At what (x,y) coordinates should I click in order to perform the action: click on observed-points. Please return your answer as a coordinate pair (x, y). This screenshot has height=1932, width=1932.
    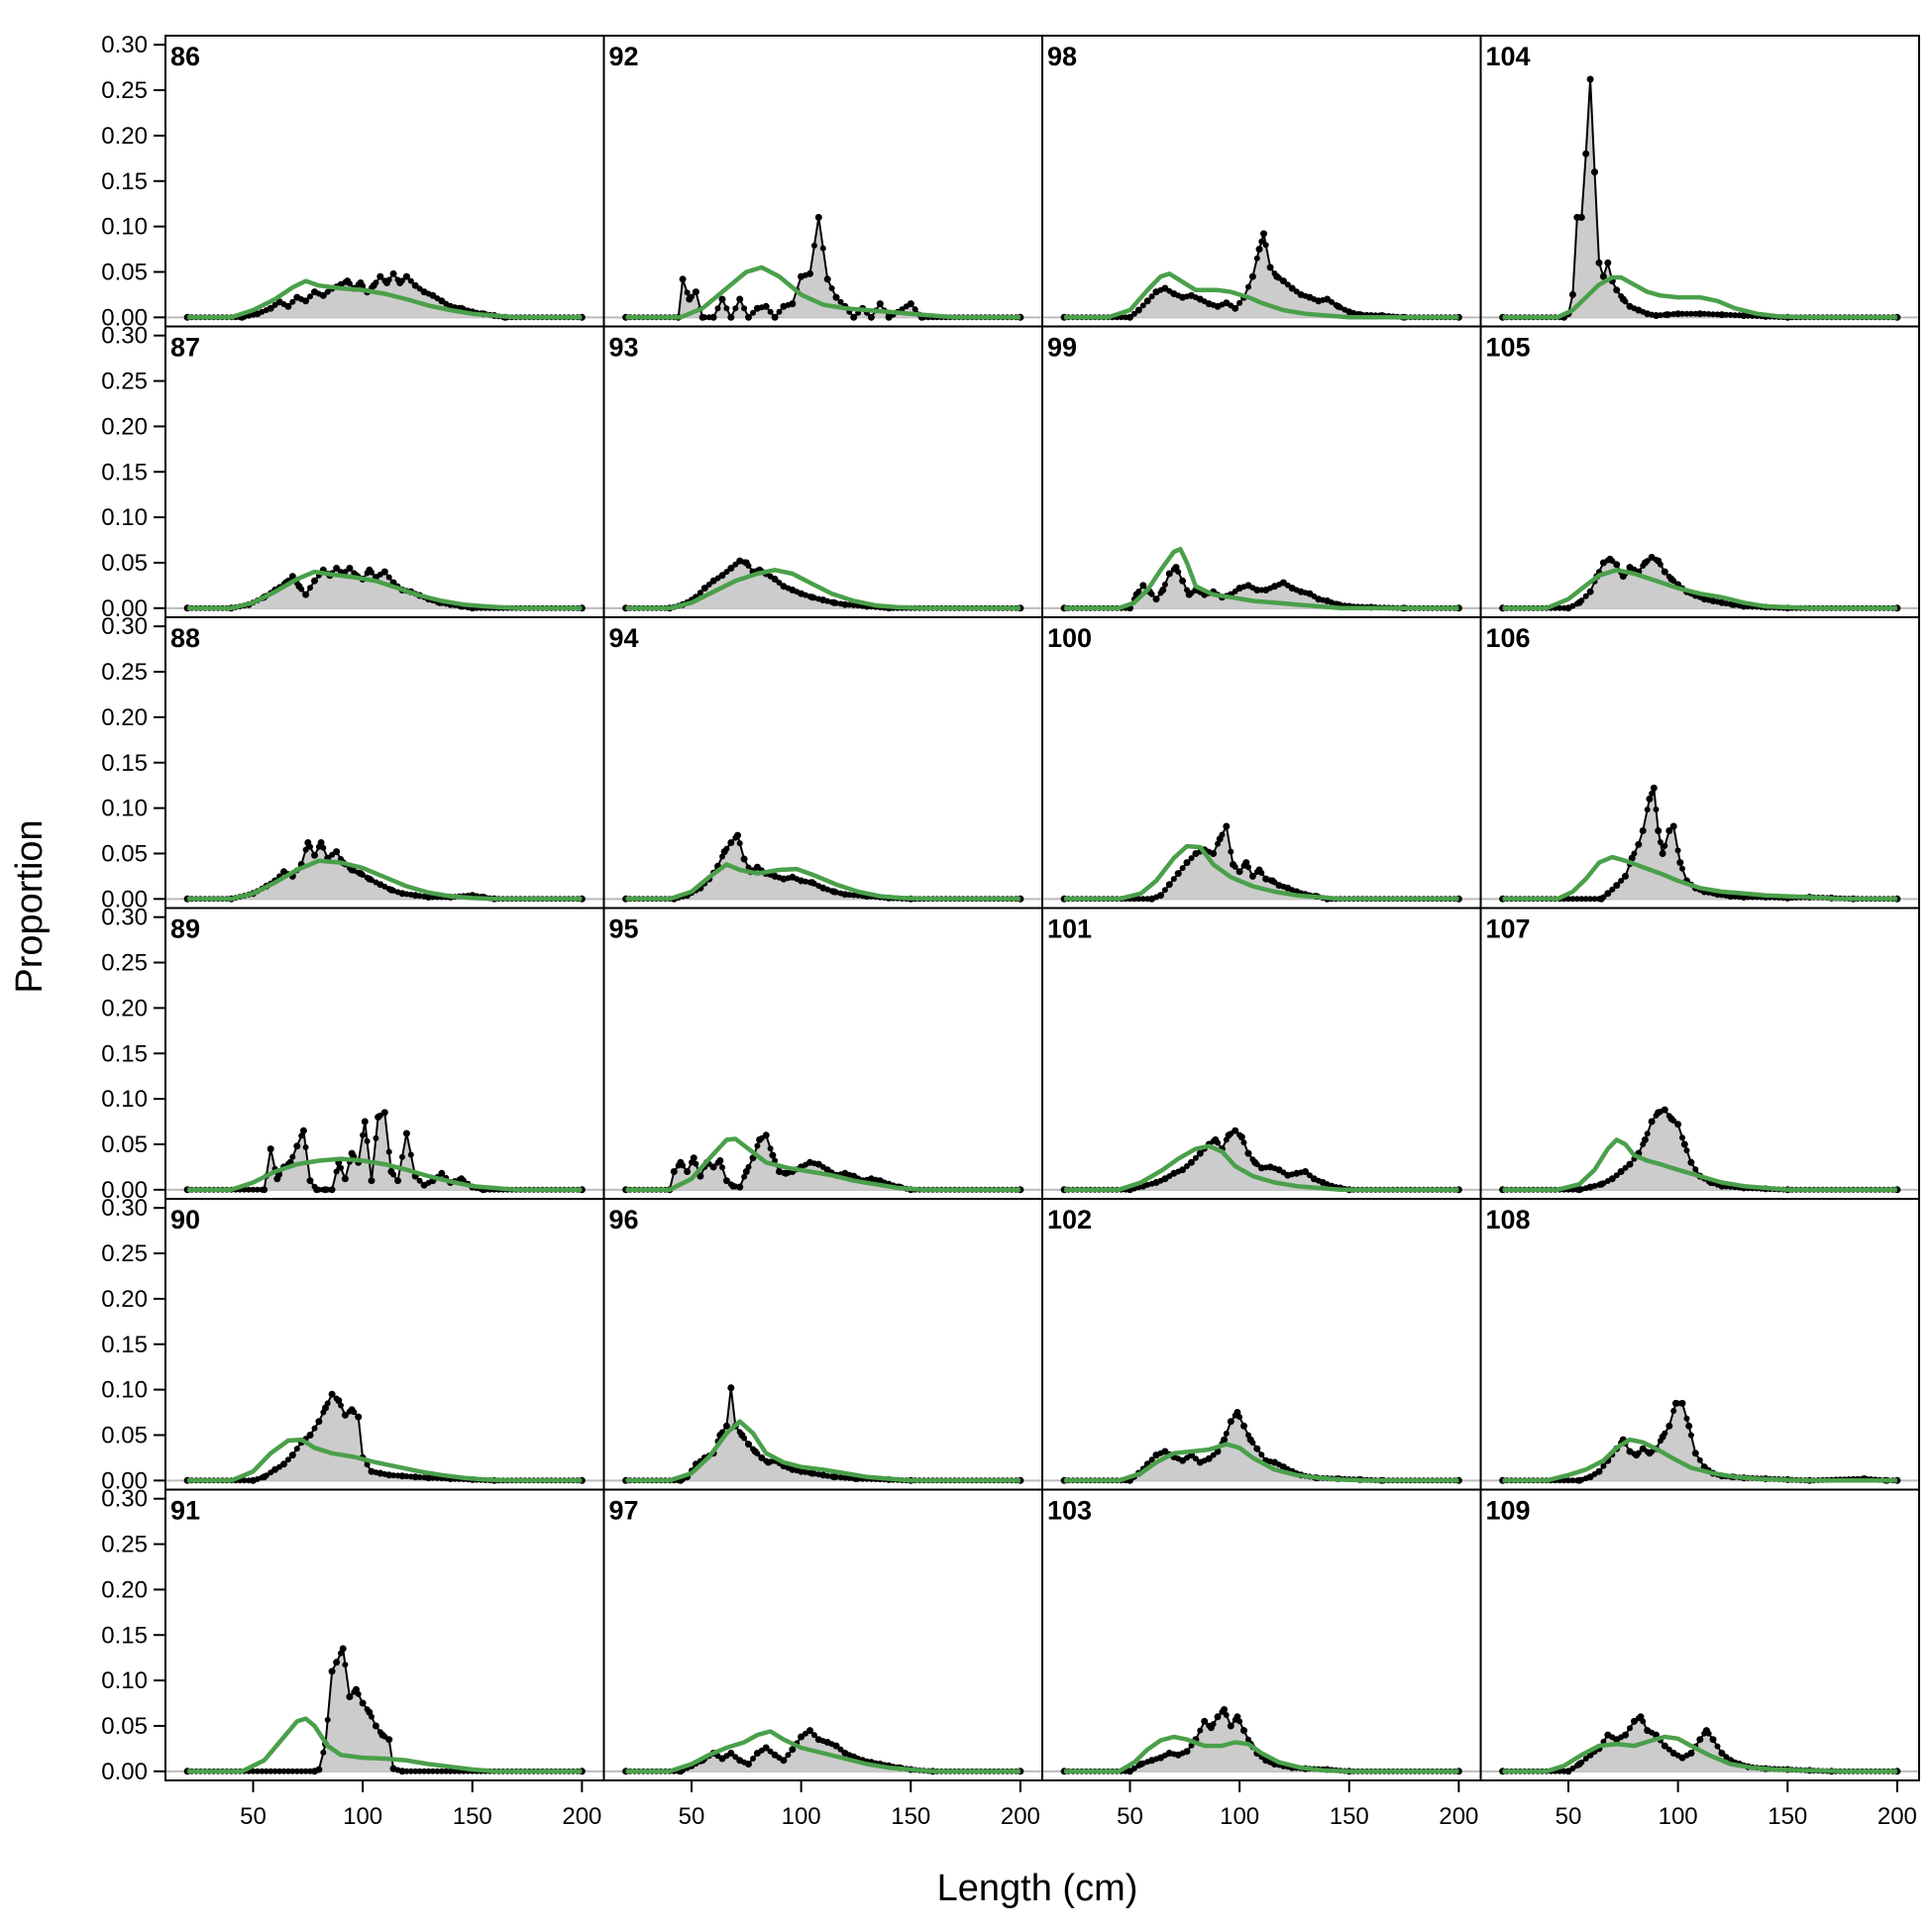
    Looking at the image, I should click on (1700, 843).